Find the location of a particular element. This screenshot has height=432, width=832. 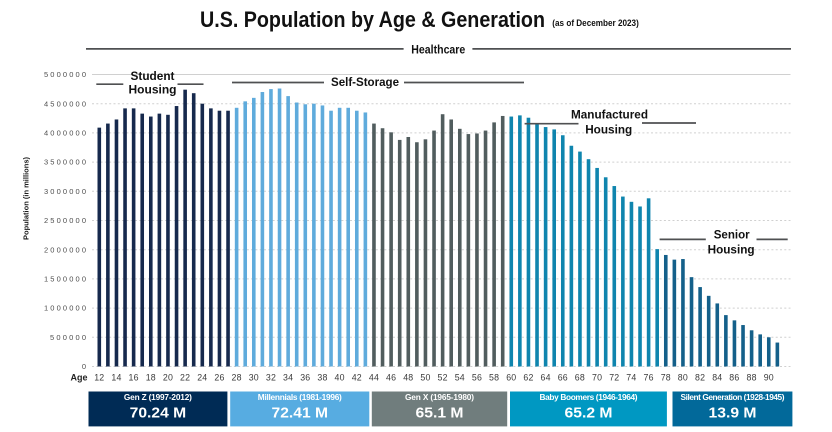

svg-text: 28 is located at coordinates (237, 378).